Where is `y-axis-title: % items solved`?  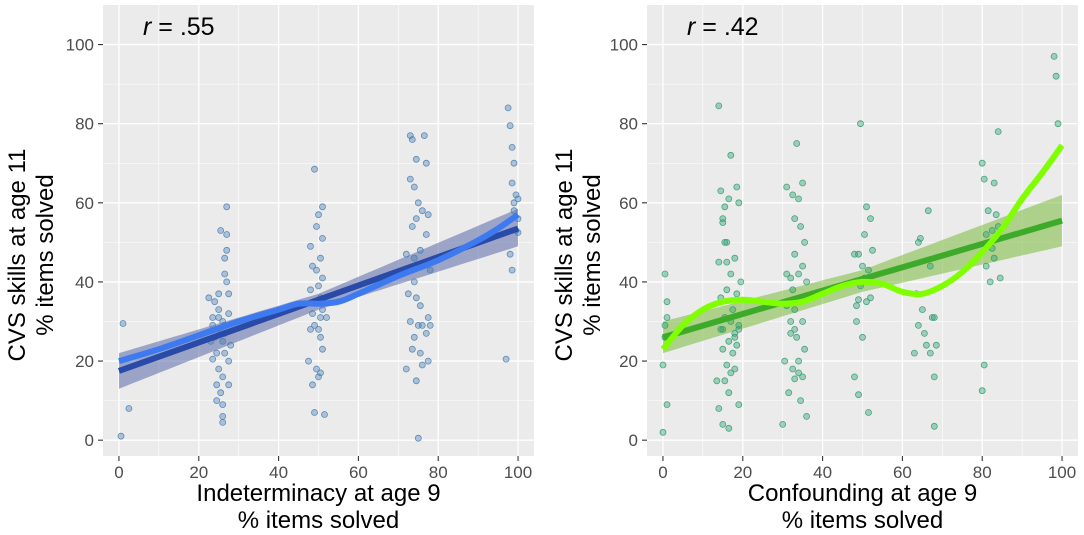 y-axis-title: % items solved is located at coordinates (592, 254).